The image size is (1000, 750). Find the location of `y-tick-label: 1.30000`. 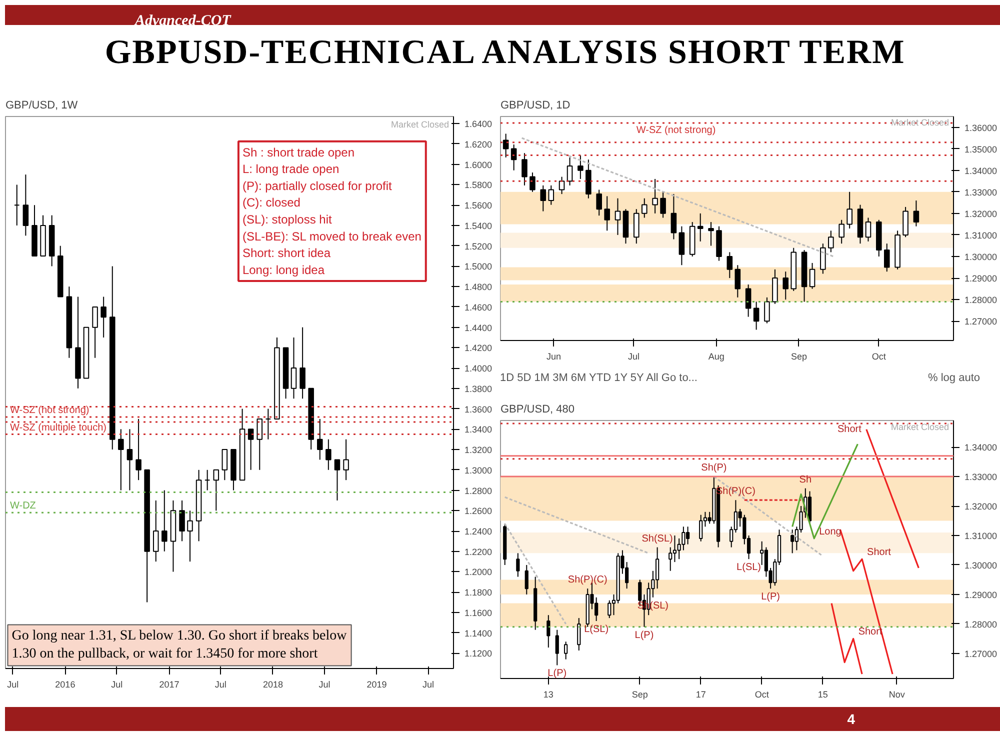

y-tick-label: 1.30000 is located at coordinates (981, 565).